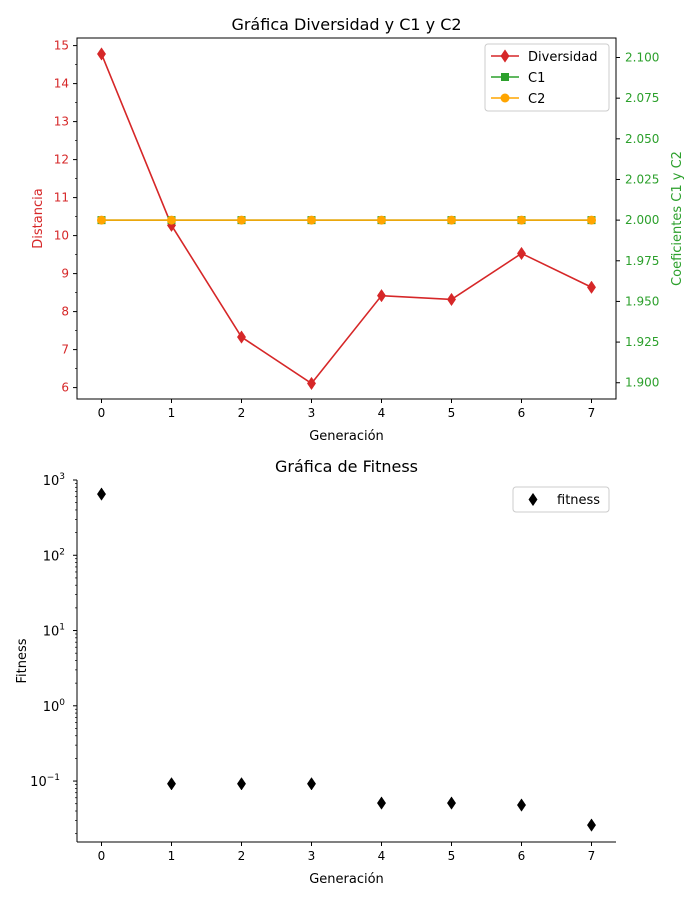 The width and height of the screenshot is (700, 900). What do you see at coordinates (505, 98) in the screenshot?
I see `legend-marker-c2` at bounding box center [505, 98].